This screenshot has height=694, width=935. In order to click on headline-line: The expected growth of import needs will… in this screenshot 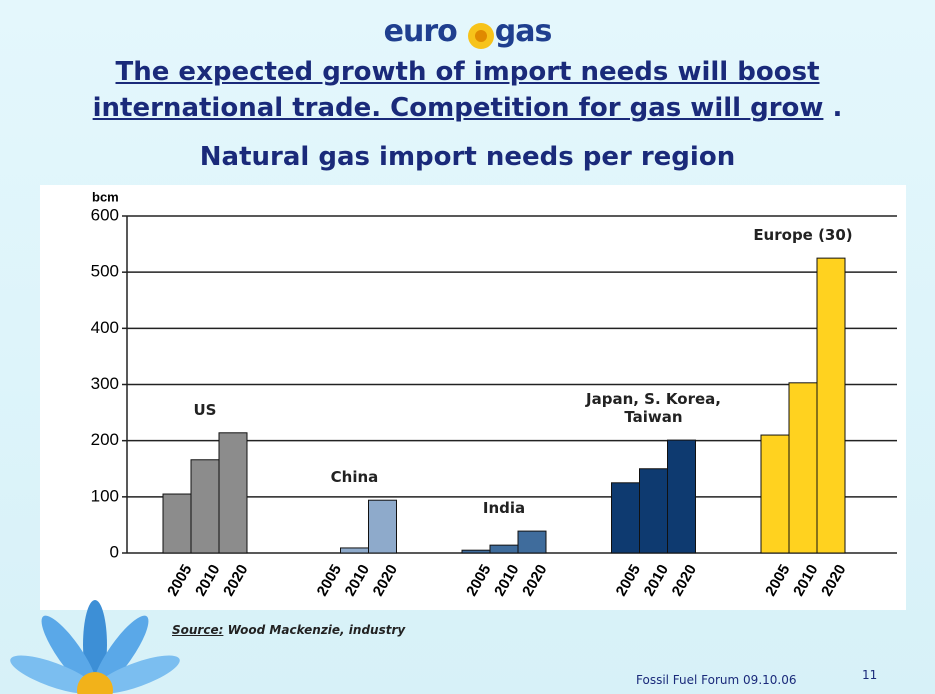, I will do `click(467, 72)`.